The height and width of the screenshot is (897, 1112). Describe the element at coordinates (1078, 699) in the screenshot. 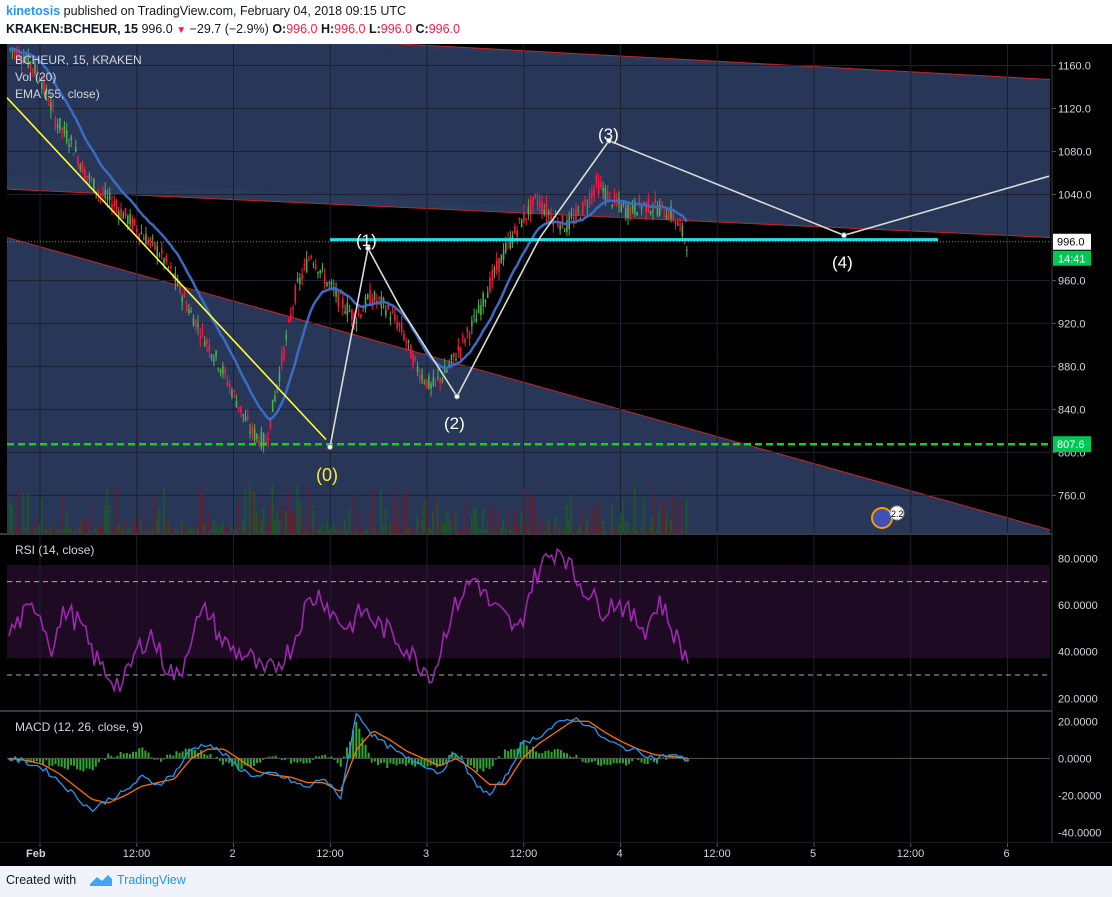

I see `rsi-tick-label: 20.0000` at that location.